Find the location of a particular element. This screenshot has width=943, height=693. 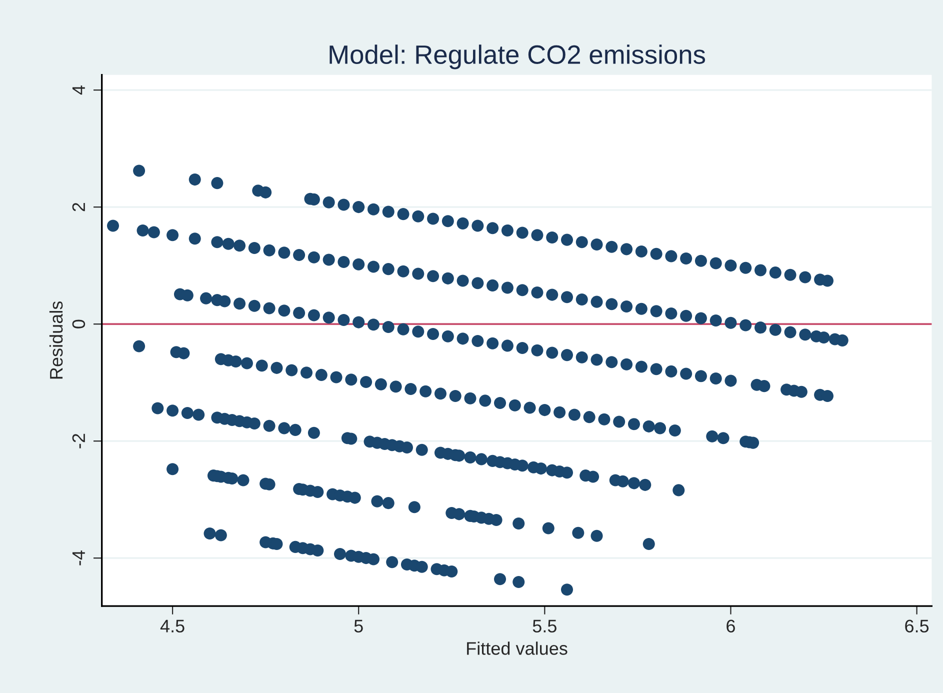

x-tick-label: 6.5 is located at coordinates (917, 626).